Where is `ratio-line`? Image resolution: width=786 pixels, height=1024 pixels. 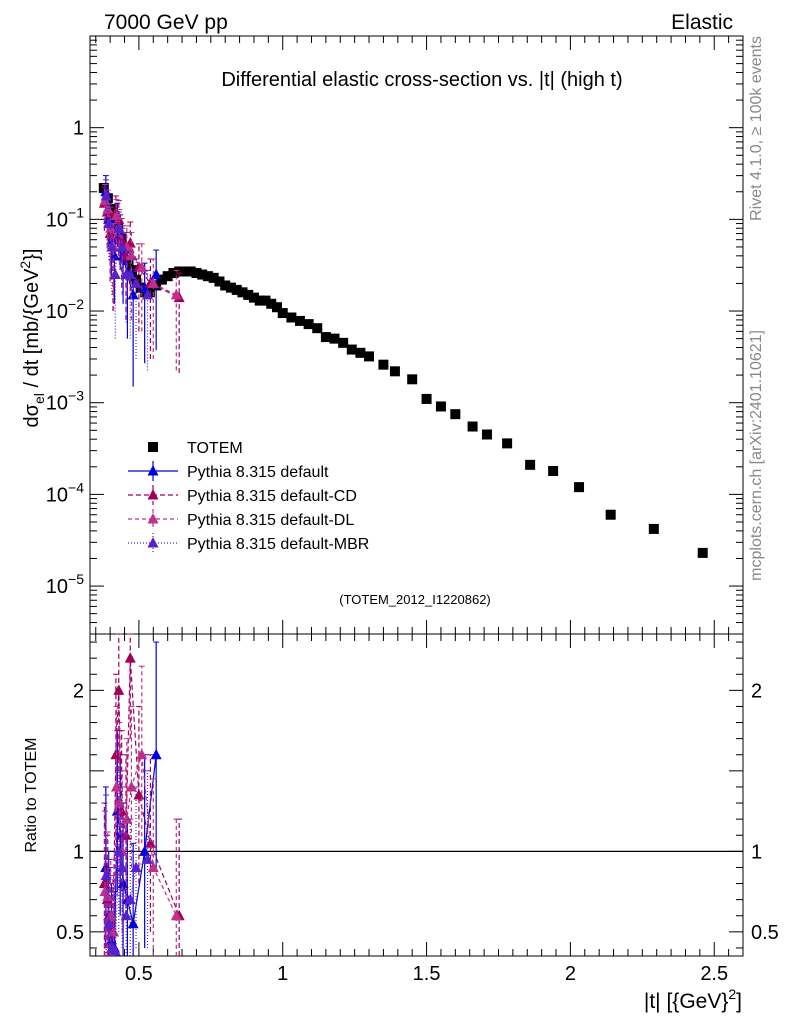 ratio-line is located at coordinates (126, 902).